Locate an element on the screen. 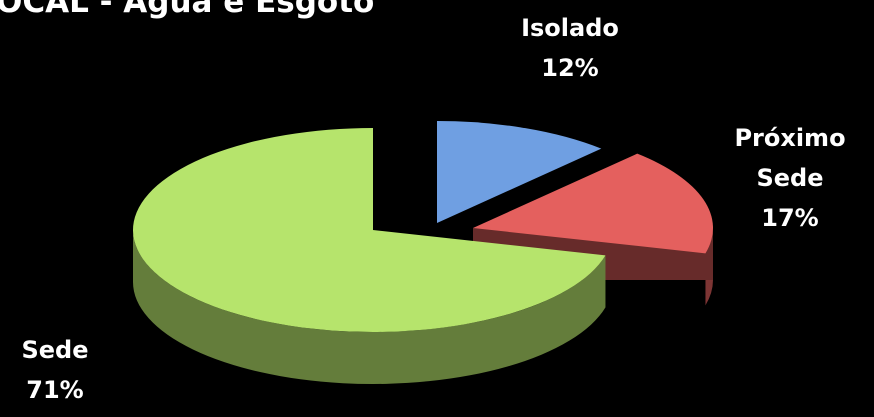  category-name: Isolado is located at coordinates (570, 28).